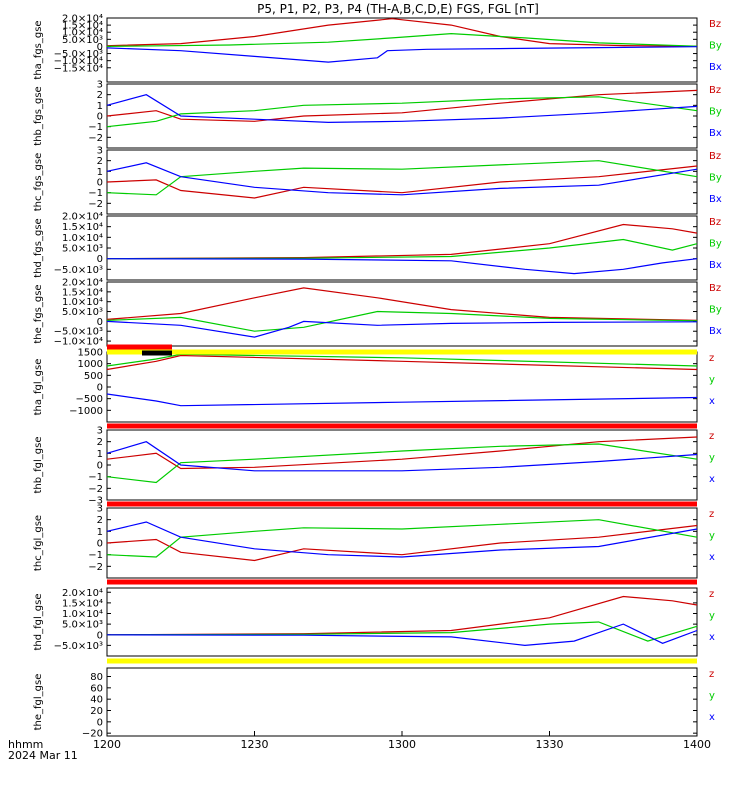 The image size is (750, 800). I want to click on y-axis-label: thd_fgl_gse, so click(38, 622).